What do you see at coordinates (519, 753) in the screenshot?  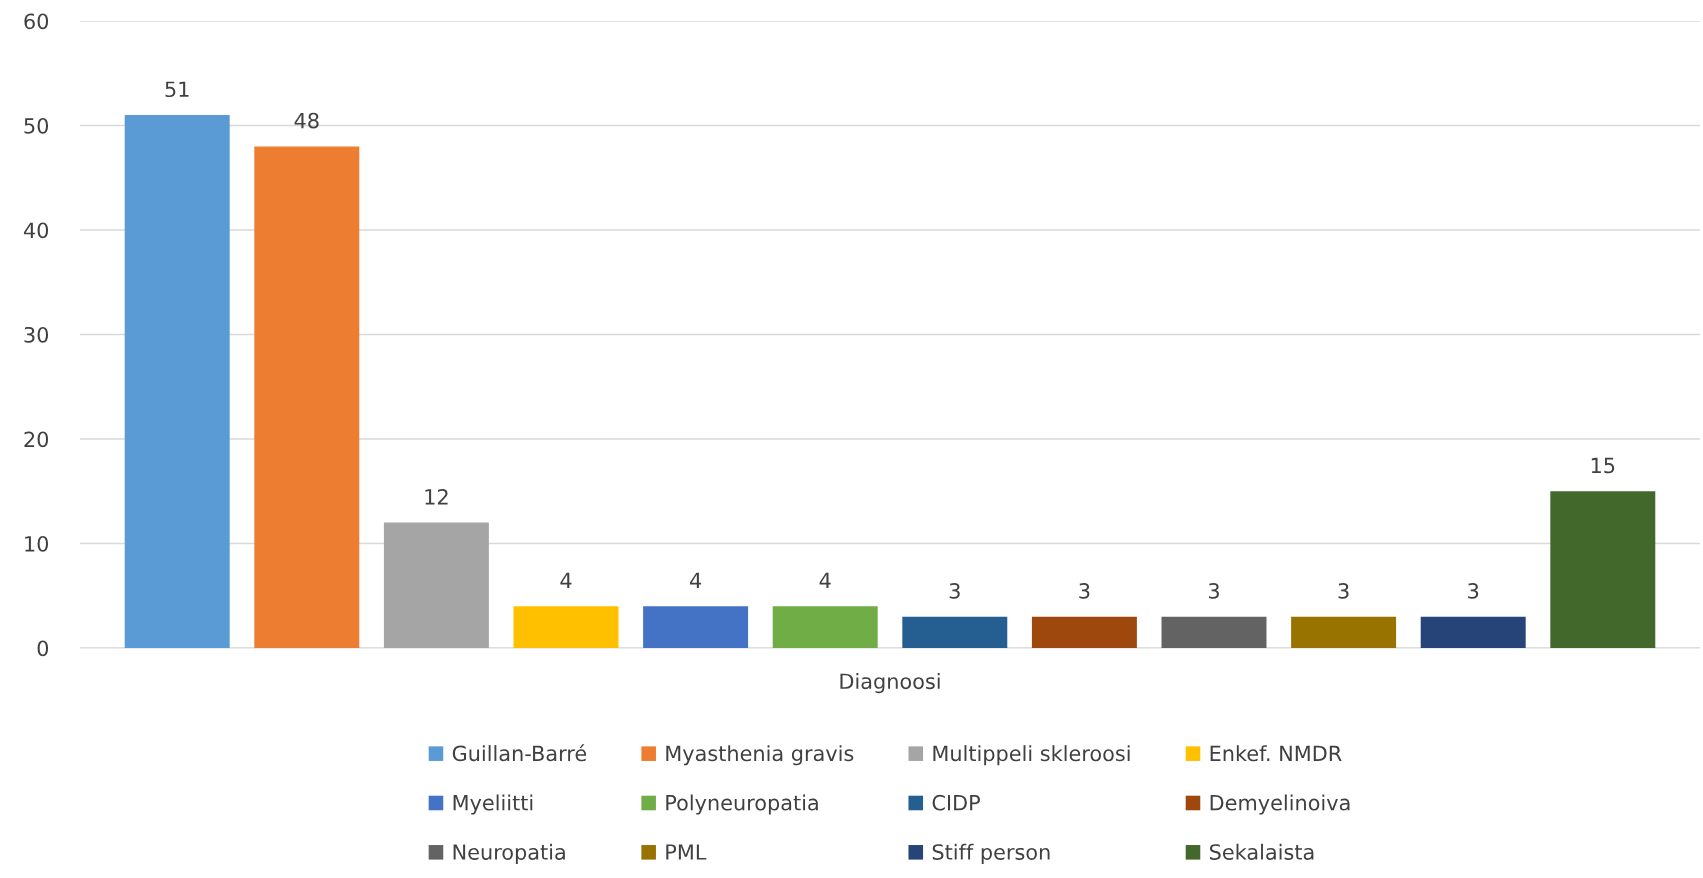 I see `legend-label: Guillan-Barré` at bounding box center [519, 753].